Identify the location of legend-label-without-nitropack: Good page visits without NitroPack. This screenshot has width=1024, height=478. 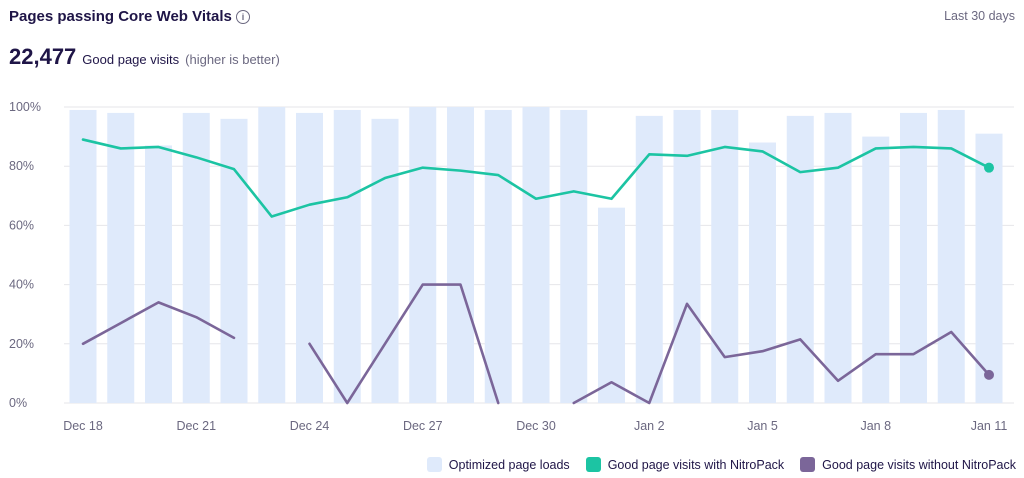
(919, 464).